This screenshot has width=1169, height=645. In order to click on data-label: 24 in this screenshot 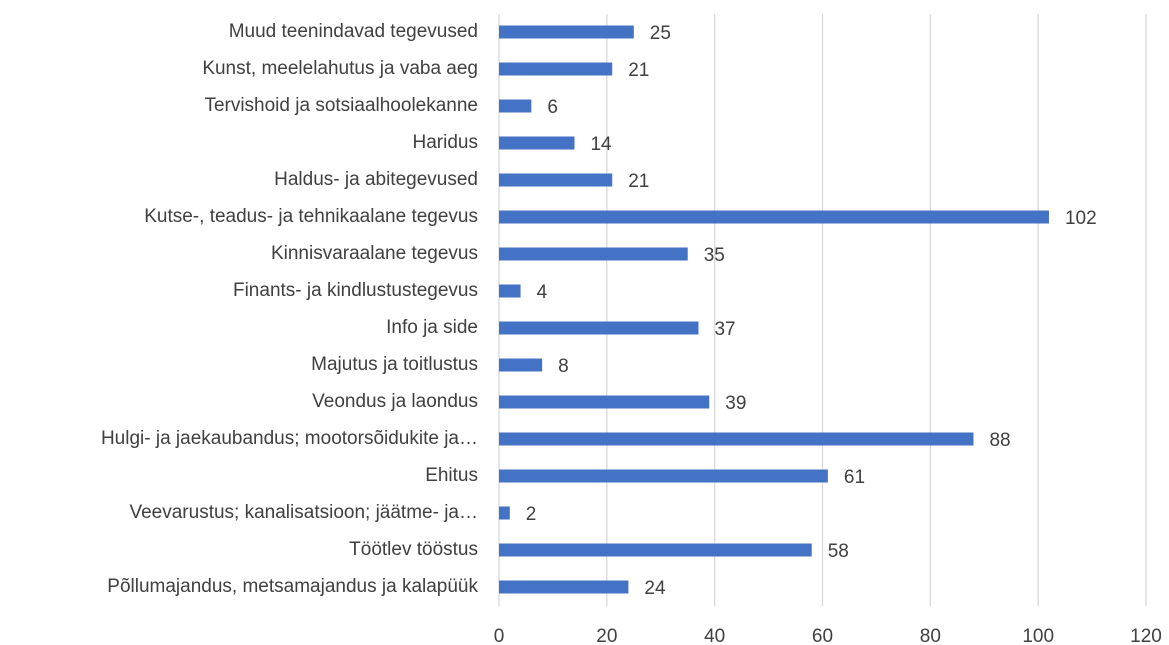, I will do `click(655, 588)`.